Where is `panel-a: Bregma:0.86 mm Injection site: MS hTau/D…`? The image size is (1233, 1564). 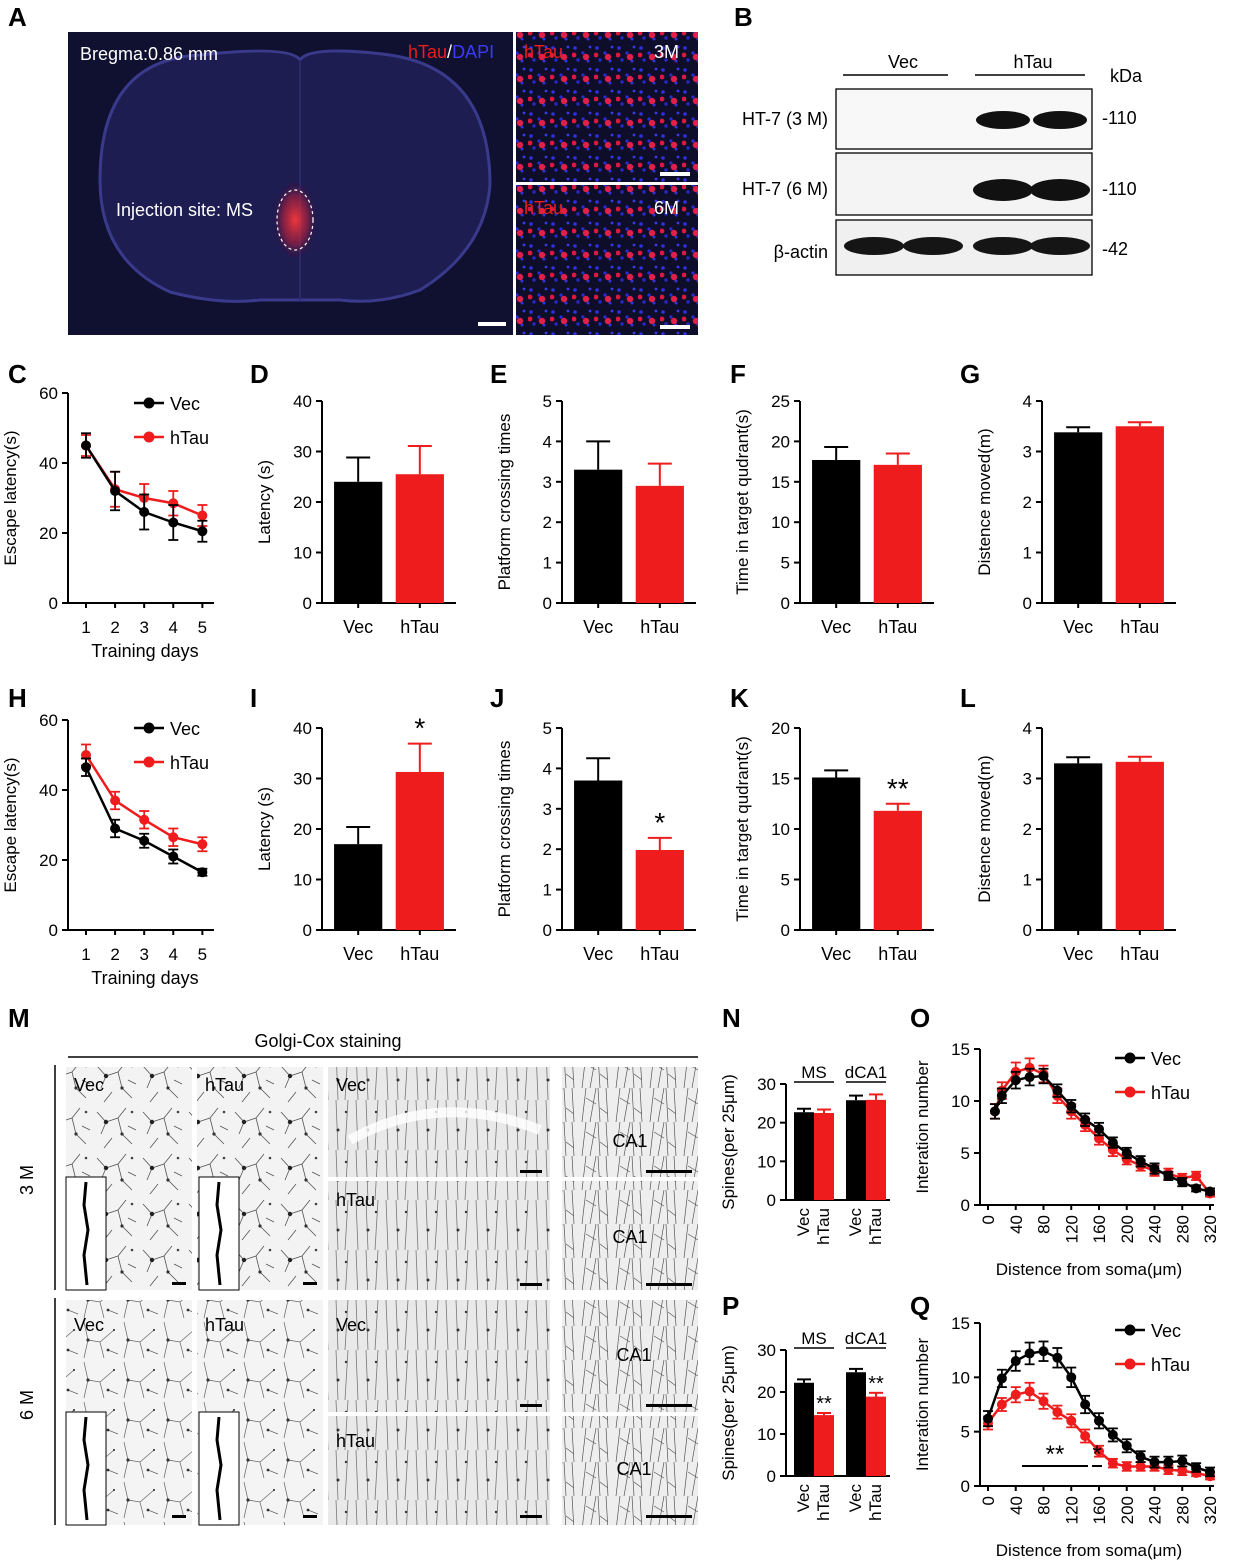 panel-a: Bregma:0.86 mm Injection site: MS hTau/D… is located at coordinates (383, 183).